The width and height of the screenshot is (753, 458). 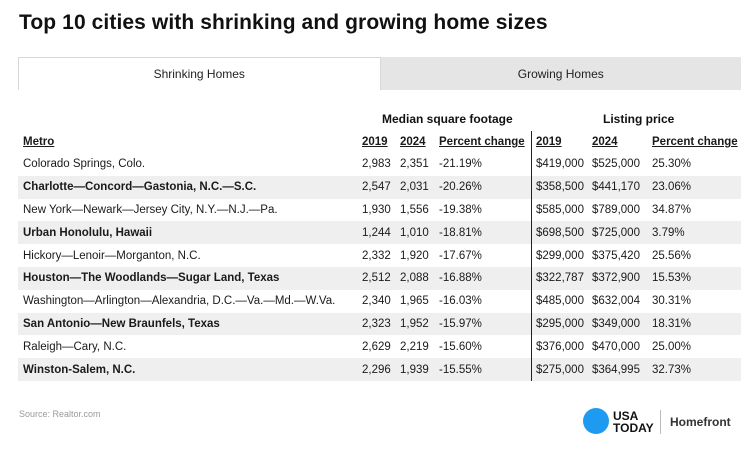 I want to click on cell-price-percent-change: 15.53%, so click(x=672, y=278).